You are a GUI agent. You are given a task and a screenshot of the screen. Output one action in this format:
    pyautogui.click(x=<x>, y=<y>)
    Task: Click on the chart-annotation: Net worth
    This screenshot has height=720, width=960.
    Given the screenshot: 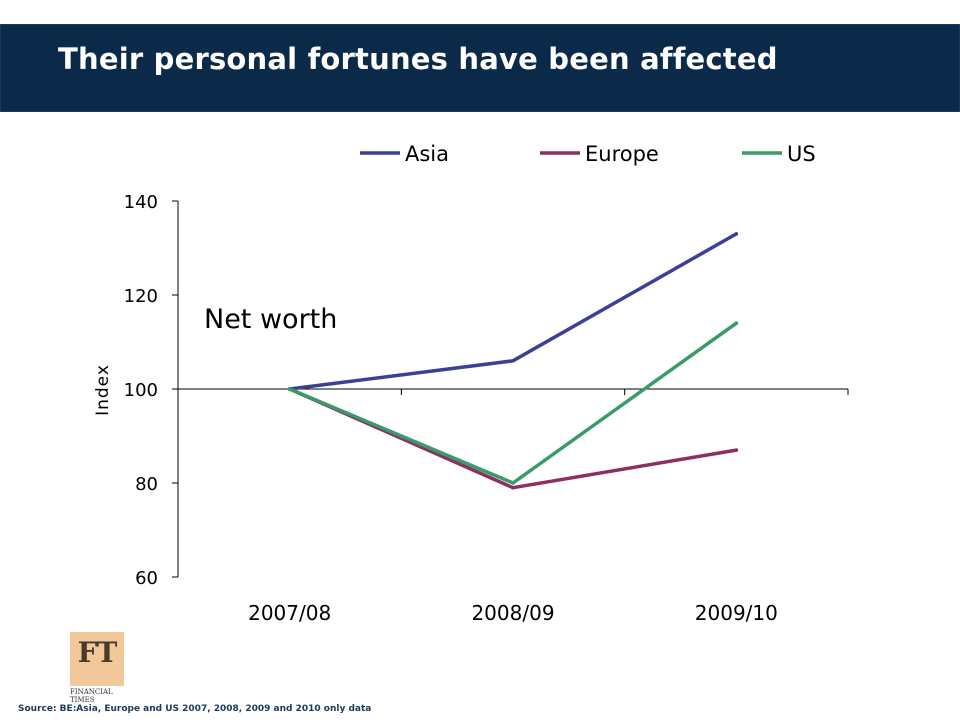 What is the action you would take?
    pyautogui.click(x=270, y=319)
    